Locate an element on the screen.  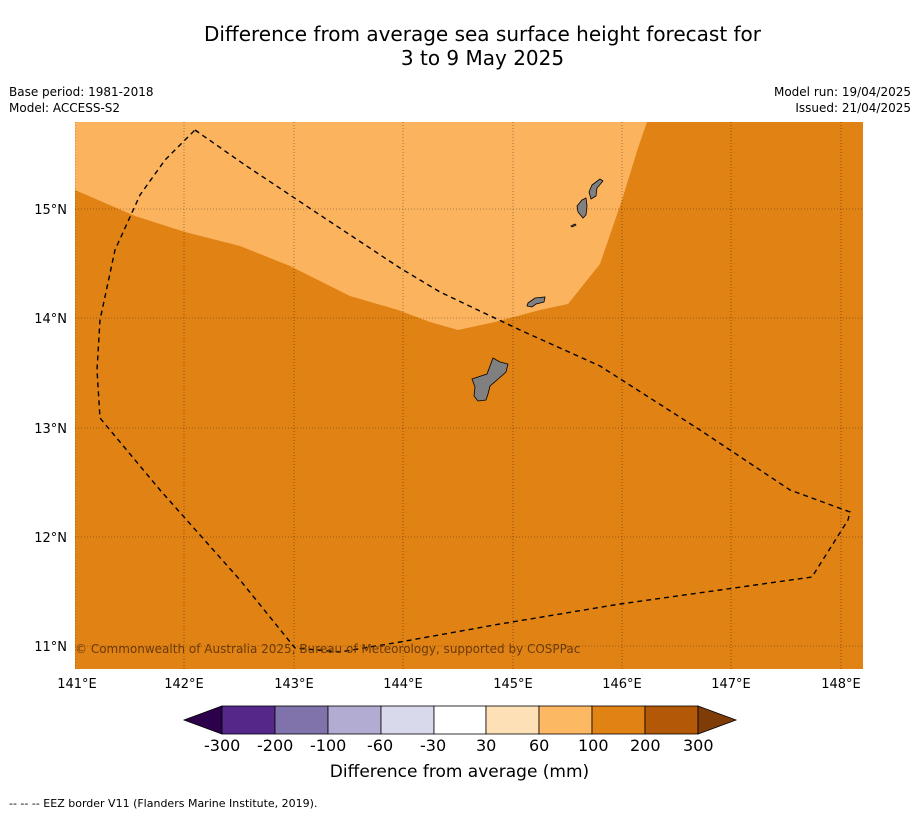
lon-label: 147°E is located at coordinates (731, 684).